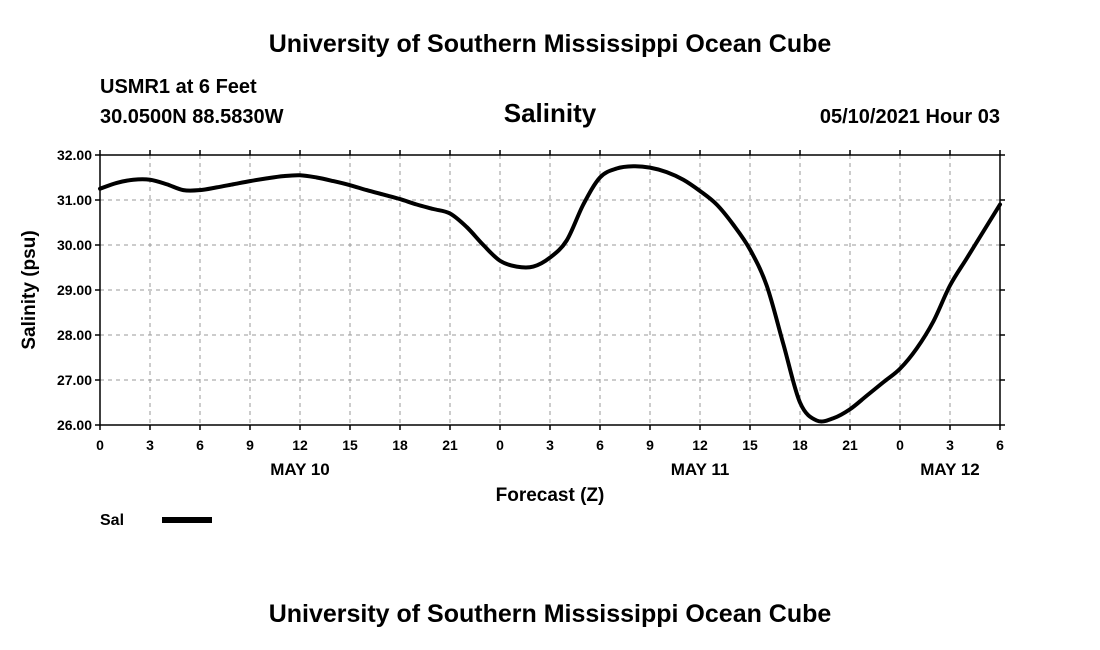 Image resolution: width=1100 pixels, height=650 pixels. I want to click on y-tick-label: 30.00, so click(74, 245).